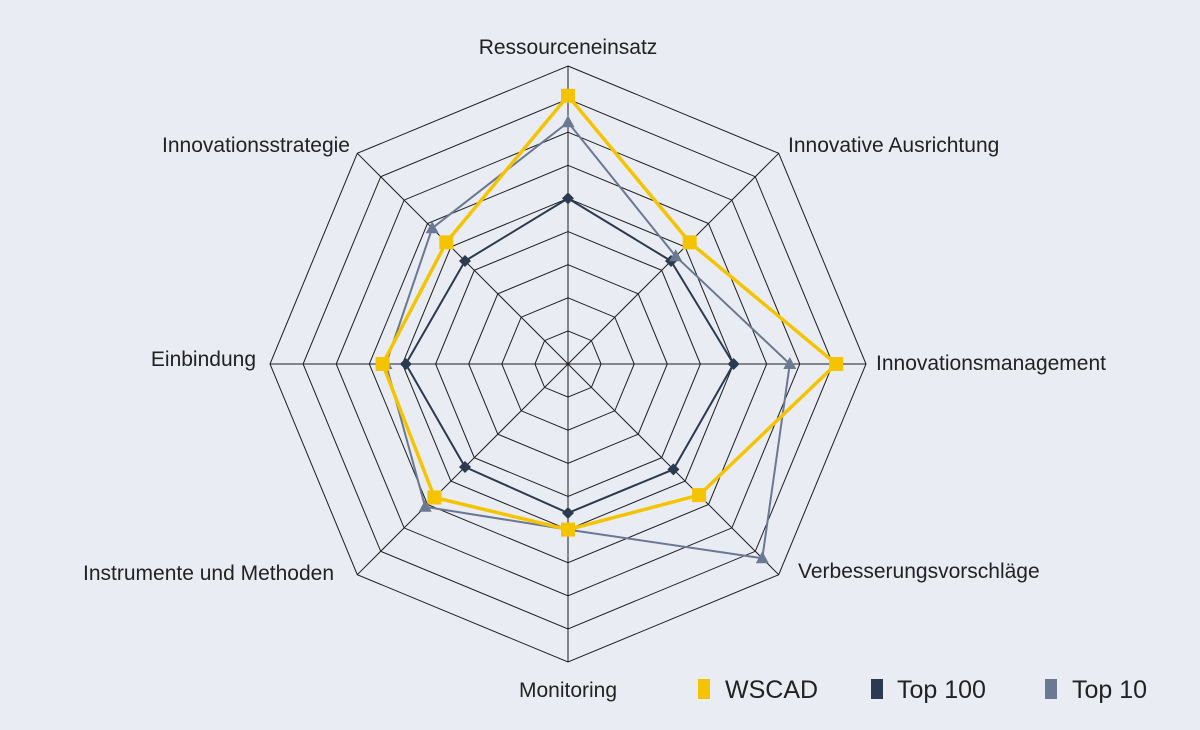 This screenshot has width=1200, height=730. Describe the element at coordinates (1109, 690) in the screenshot. I see `legend-label: Top 10` at that location.